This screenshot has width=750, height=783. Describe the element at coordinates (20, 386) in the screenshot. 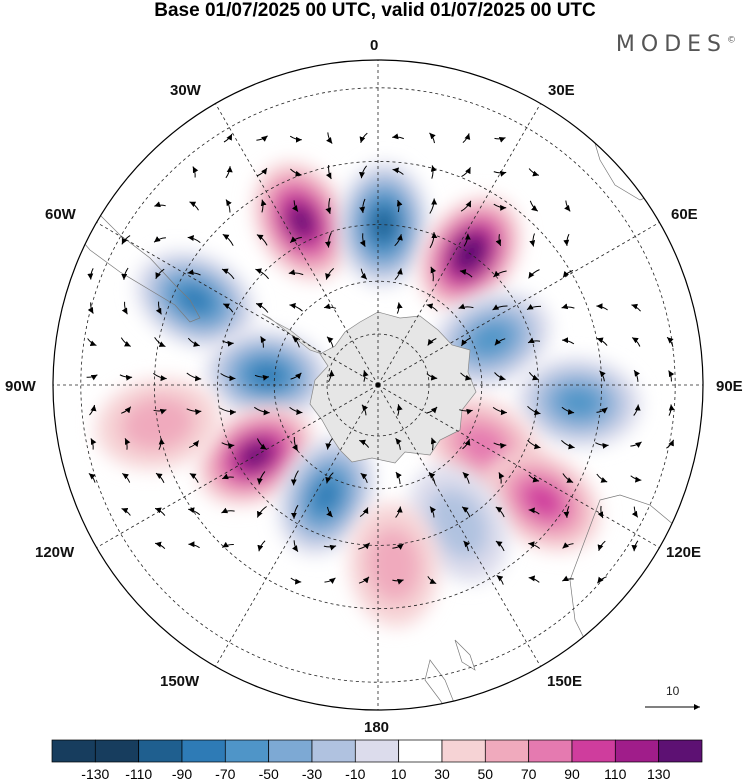

I see `lon-label-90w: 90W` at that location.